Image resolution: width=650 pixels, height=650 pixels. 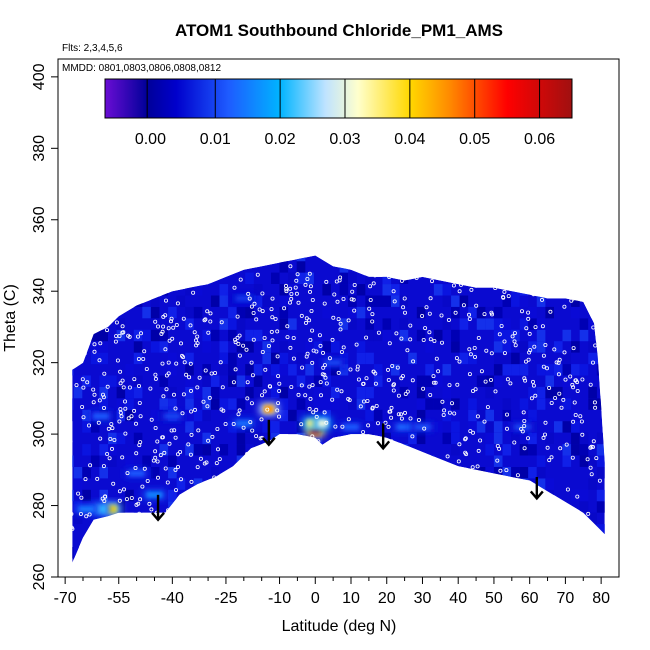 What do you see at coordinates (39, 219) in the screenshot?
I see `y-tick-label: 360` at bounding box center [39, 219].